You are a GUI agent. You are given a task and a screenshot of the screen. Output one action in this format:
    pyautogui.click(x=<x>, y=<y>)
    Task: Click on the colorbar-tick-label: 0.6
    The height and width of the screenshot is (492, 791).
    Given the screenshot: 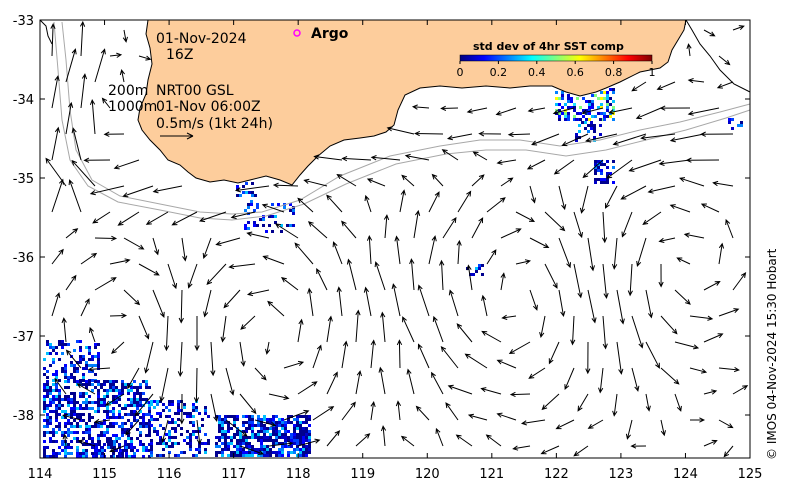 What is the action you would take?
    pyautogui.click(x=575, y=72)
    